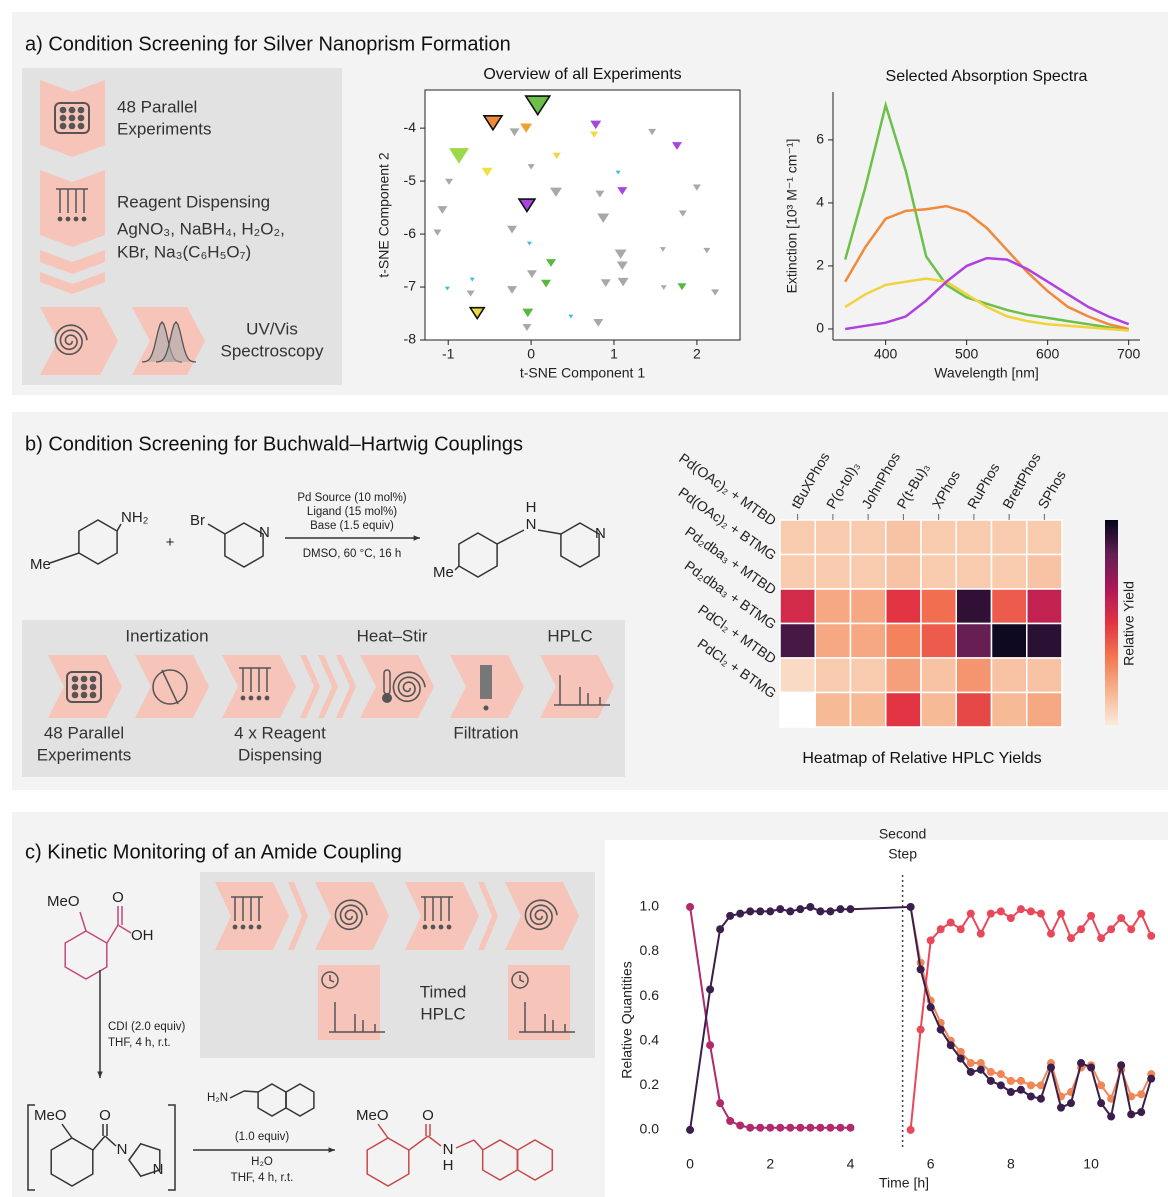 This screenshot has height=1197, width=1168. I want to click on y-tick-label: 6, so click(820, 139).